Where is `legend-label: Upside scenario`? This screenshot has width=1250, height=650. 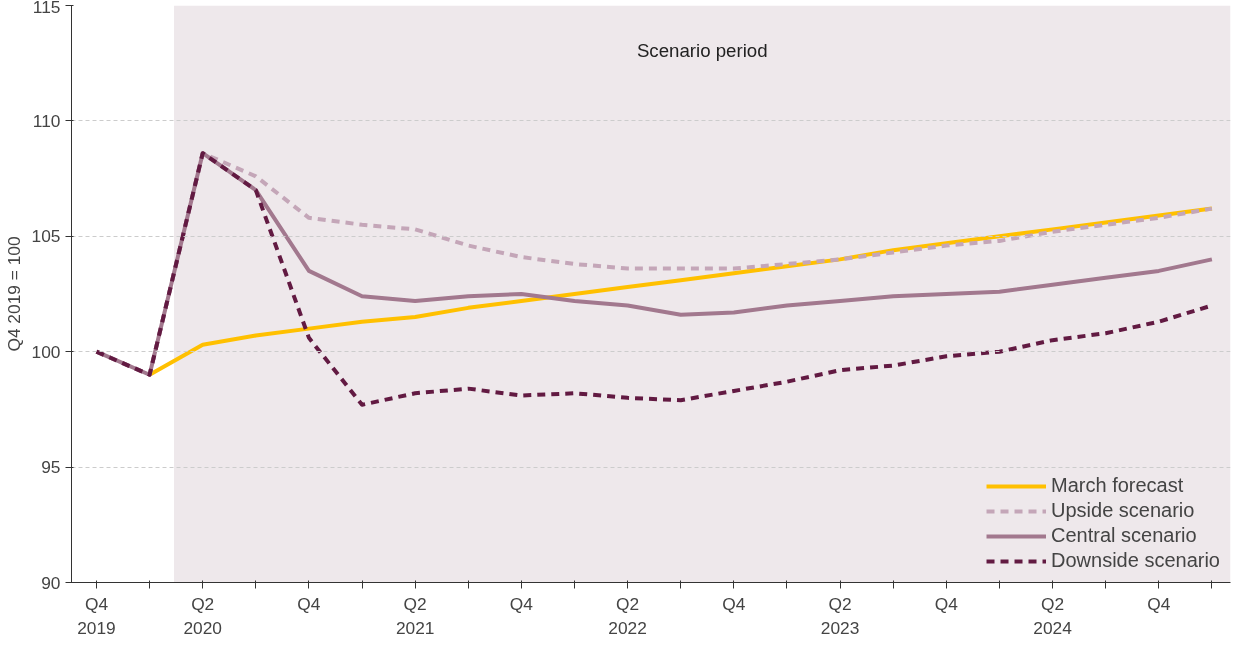 legend-label: Upside scenario is located at coordinates (1123, 510).